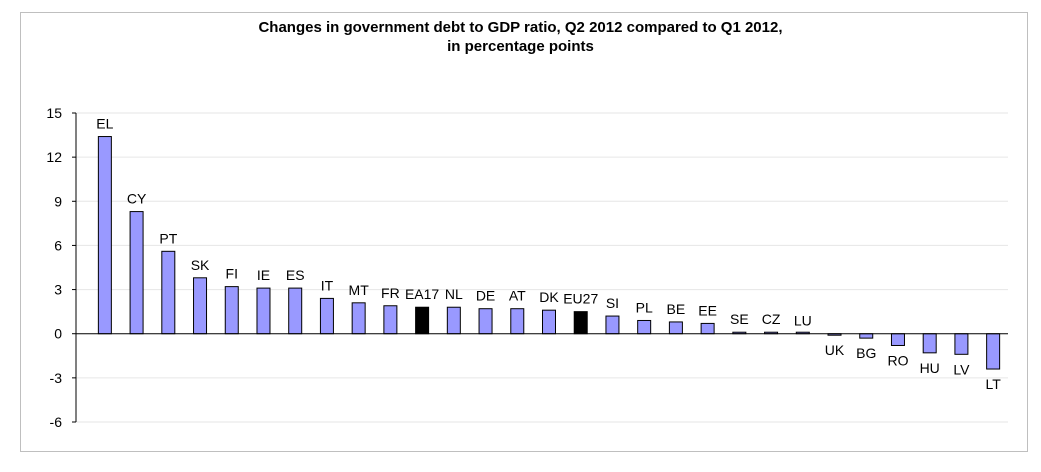 The width and height of the screenshot is (1041, 472). I want to click on bar-label: RO, so click(897, 360).